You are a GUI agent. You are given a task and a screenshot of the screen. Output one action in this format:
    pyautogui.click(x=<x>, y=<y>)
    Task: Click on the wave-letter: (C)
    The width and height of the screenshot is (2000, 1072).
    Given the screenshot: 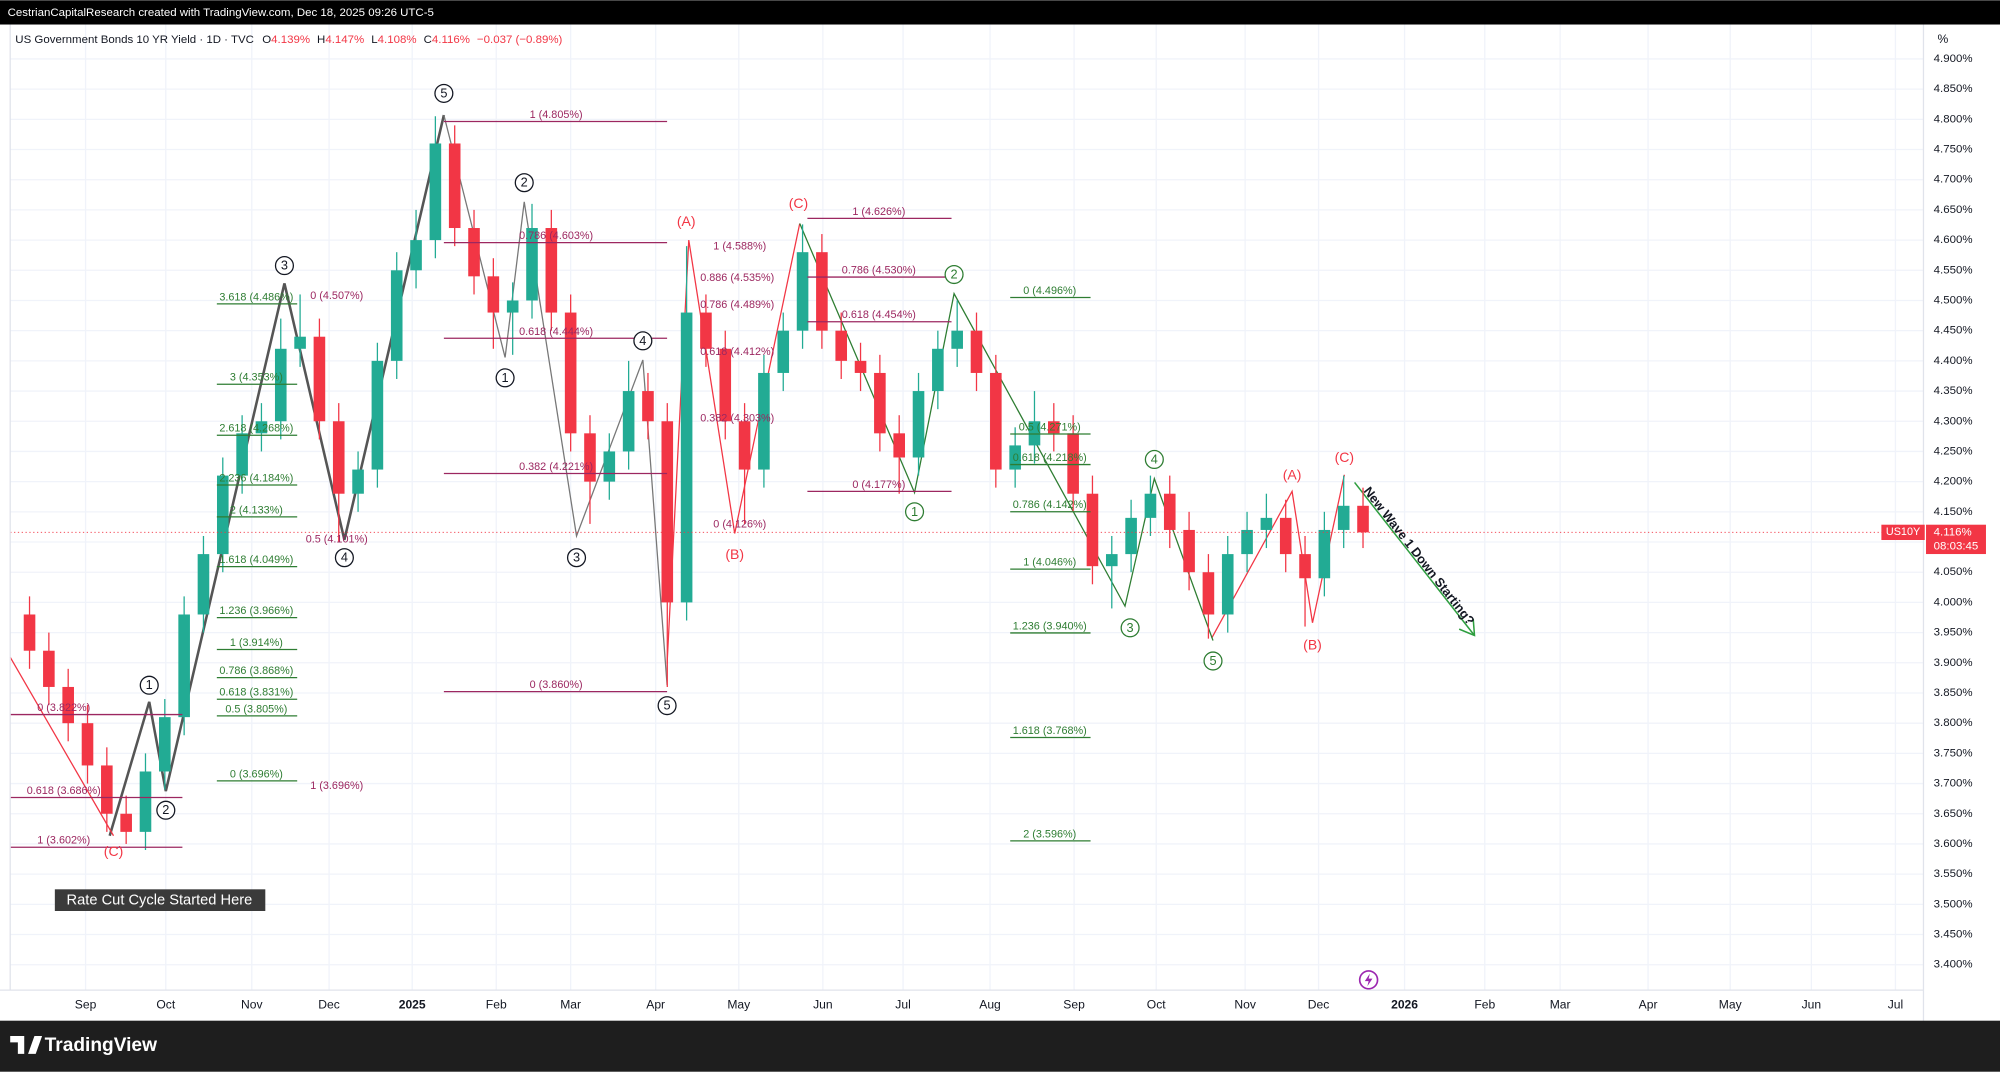 What is the action you would take?
    pyautogui.click(x=113, y=851)
    